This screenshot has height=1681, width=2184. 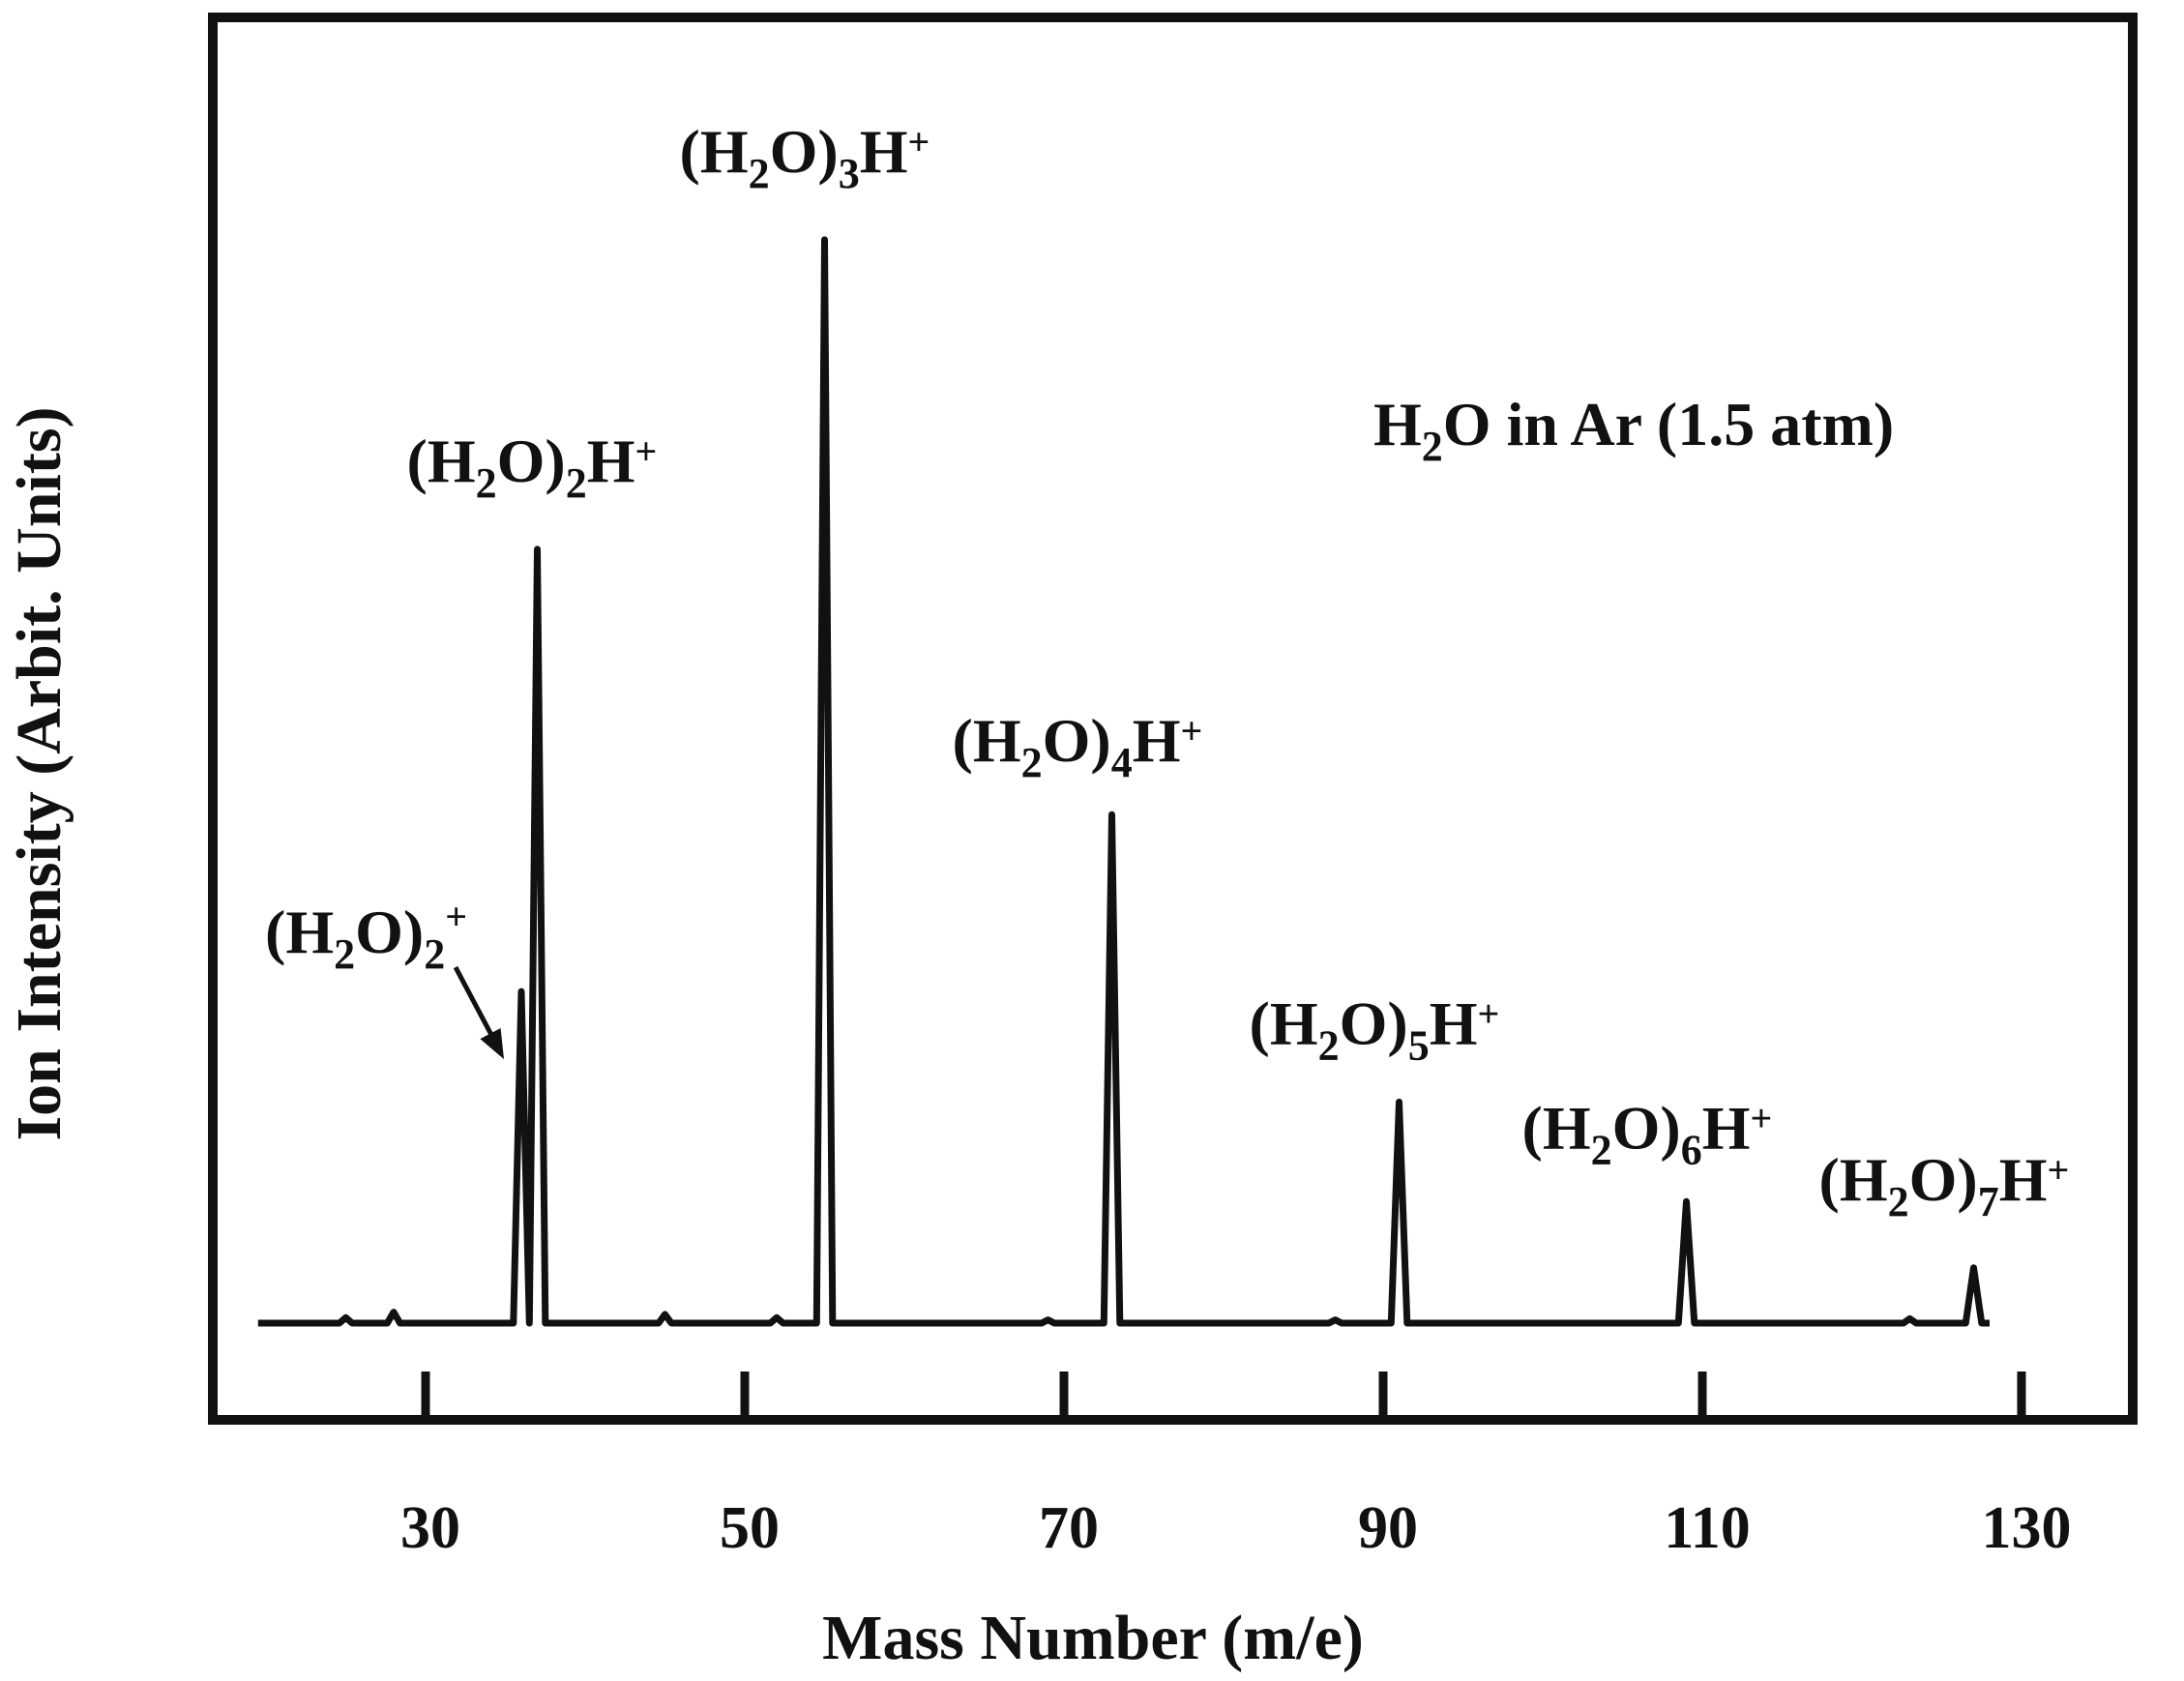 What do you see at coordinates (1375, 1028) in the screenshot?
I see `peak-label: (H2O)5H+` at bounding box center [1375, 1028].